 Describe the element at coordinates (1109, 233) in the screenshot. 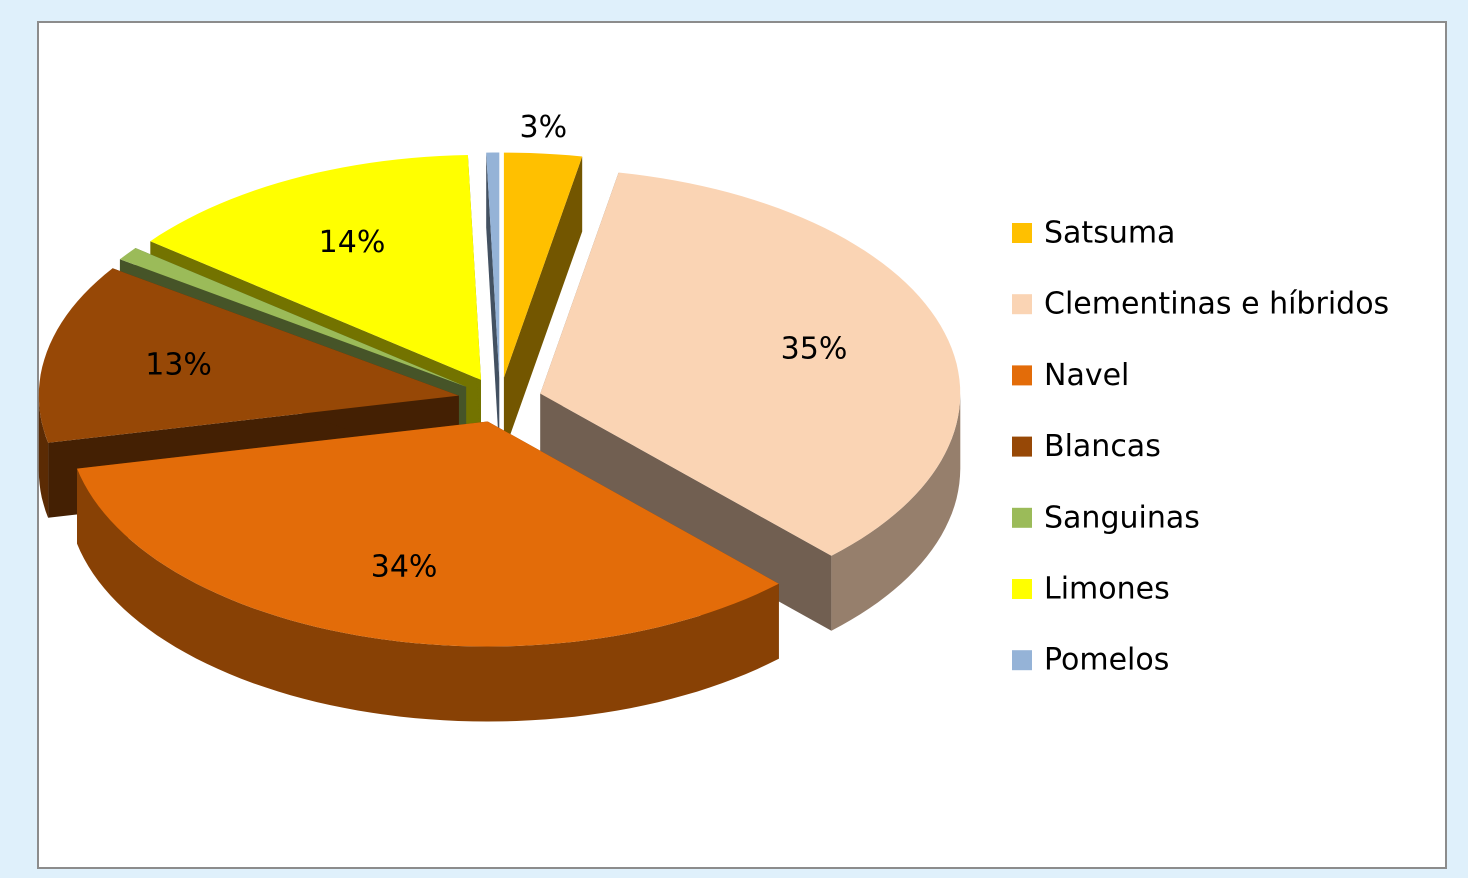

I see `legend-label: Satsuma` at that location.